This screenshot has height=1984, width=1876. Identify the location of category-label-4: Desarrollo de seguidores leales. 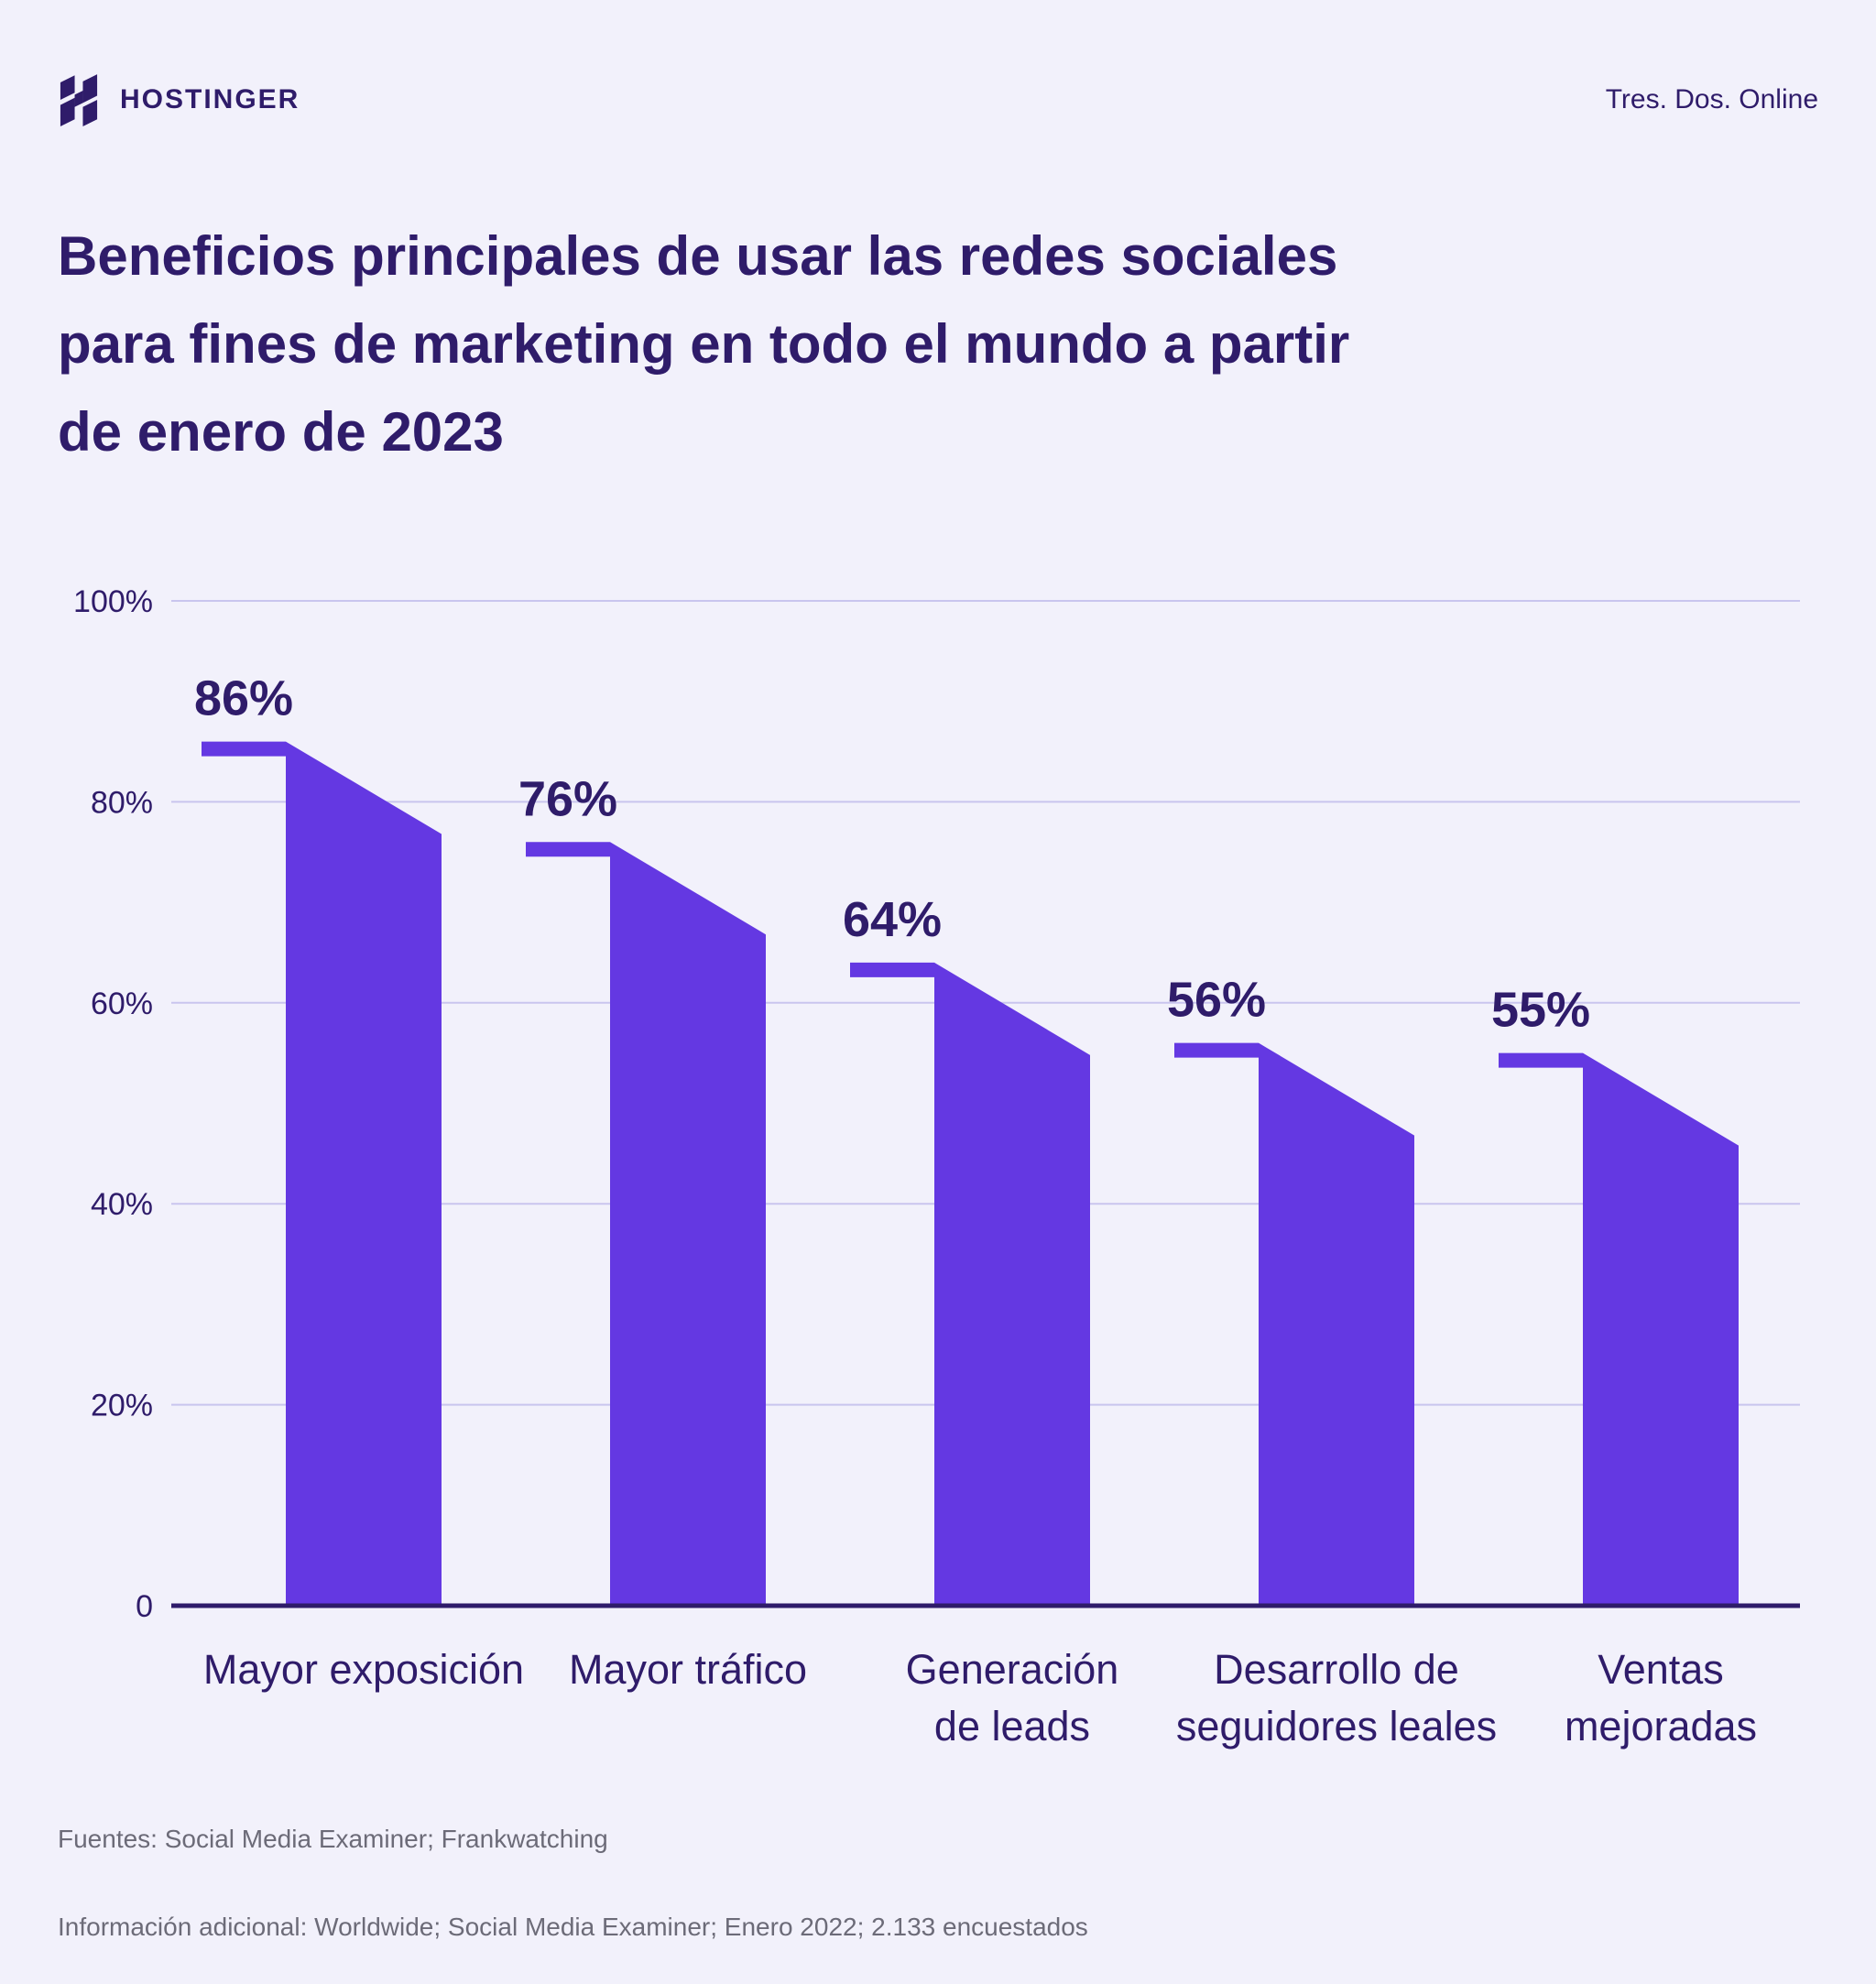
(1336, 1698).